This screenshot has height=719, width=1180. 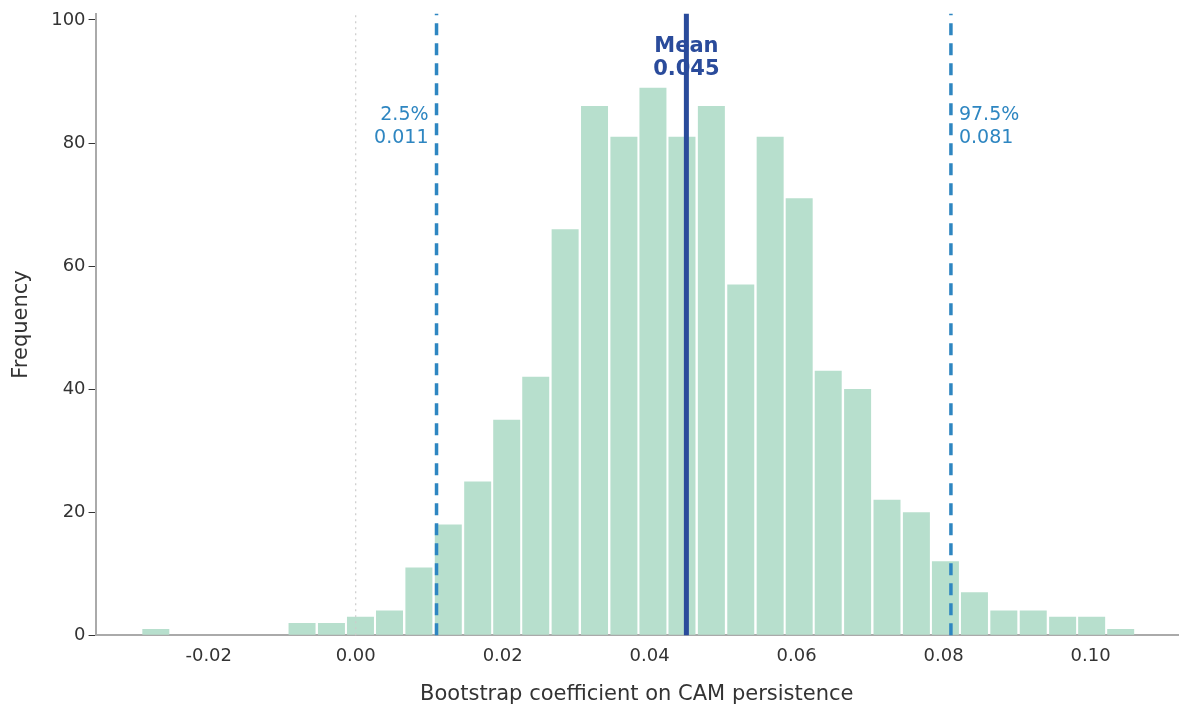 What do you see at coordinates (74, 141) in the screenshot?
I see `y-tick-label: 80` at bounding box center [74, 141].